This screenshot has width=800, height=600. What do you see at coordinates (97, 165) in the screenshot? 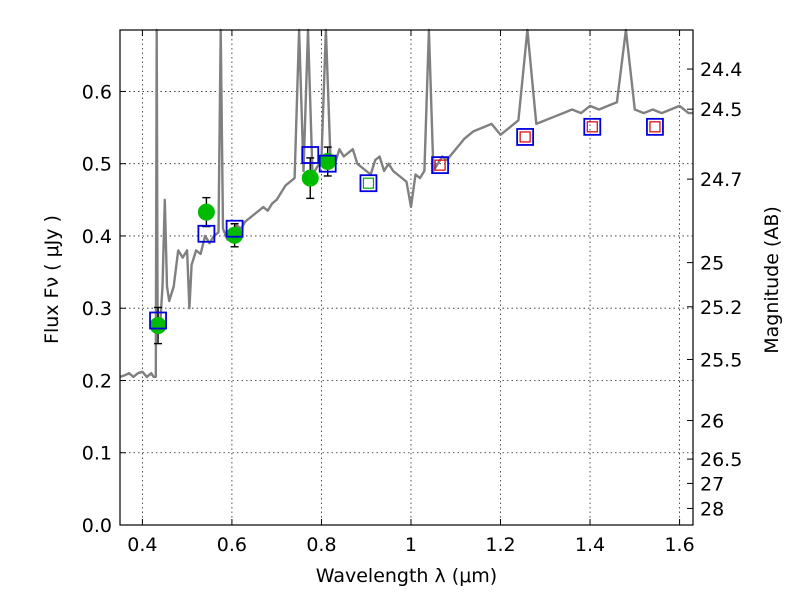
I see `y-tick-label: 0.5` at bounding box center [97, 165].